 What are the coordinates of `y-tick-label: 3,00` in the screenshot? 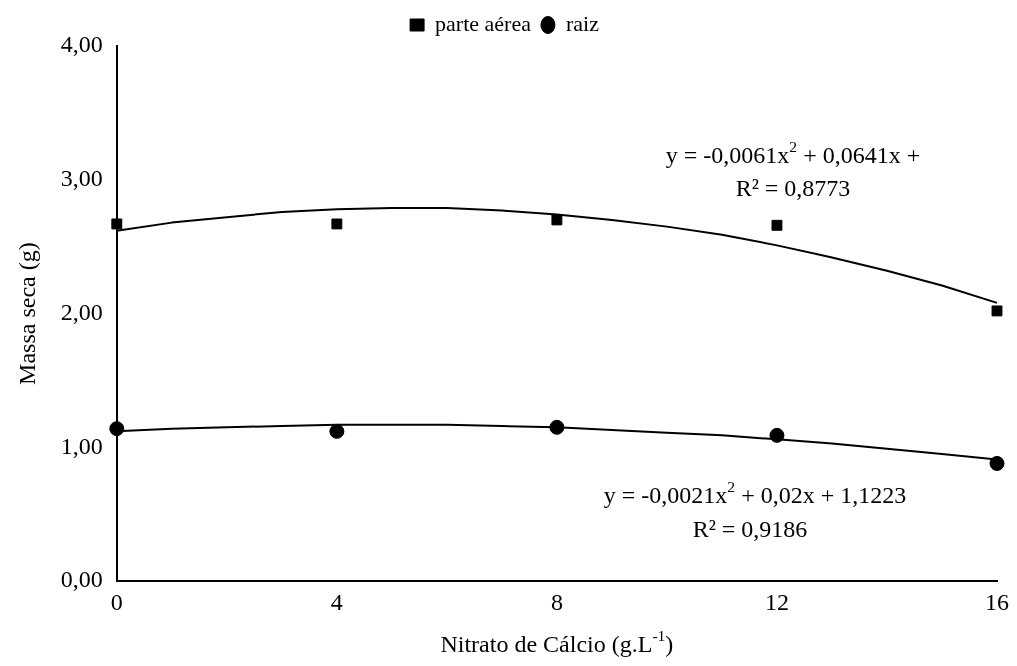 It's located at (81, 178).